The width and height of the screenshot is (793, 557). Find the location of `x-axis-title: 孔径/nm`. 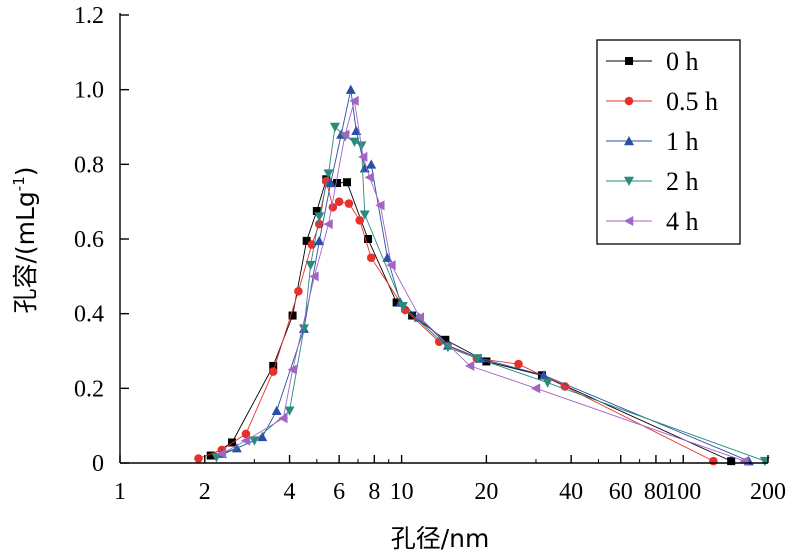

x-axis-title: 孔径/nm is located at coordinates (440, 538).